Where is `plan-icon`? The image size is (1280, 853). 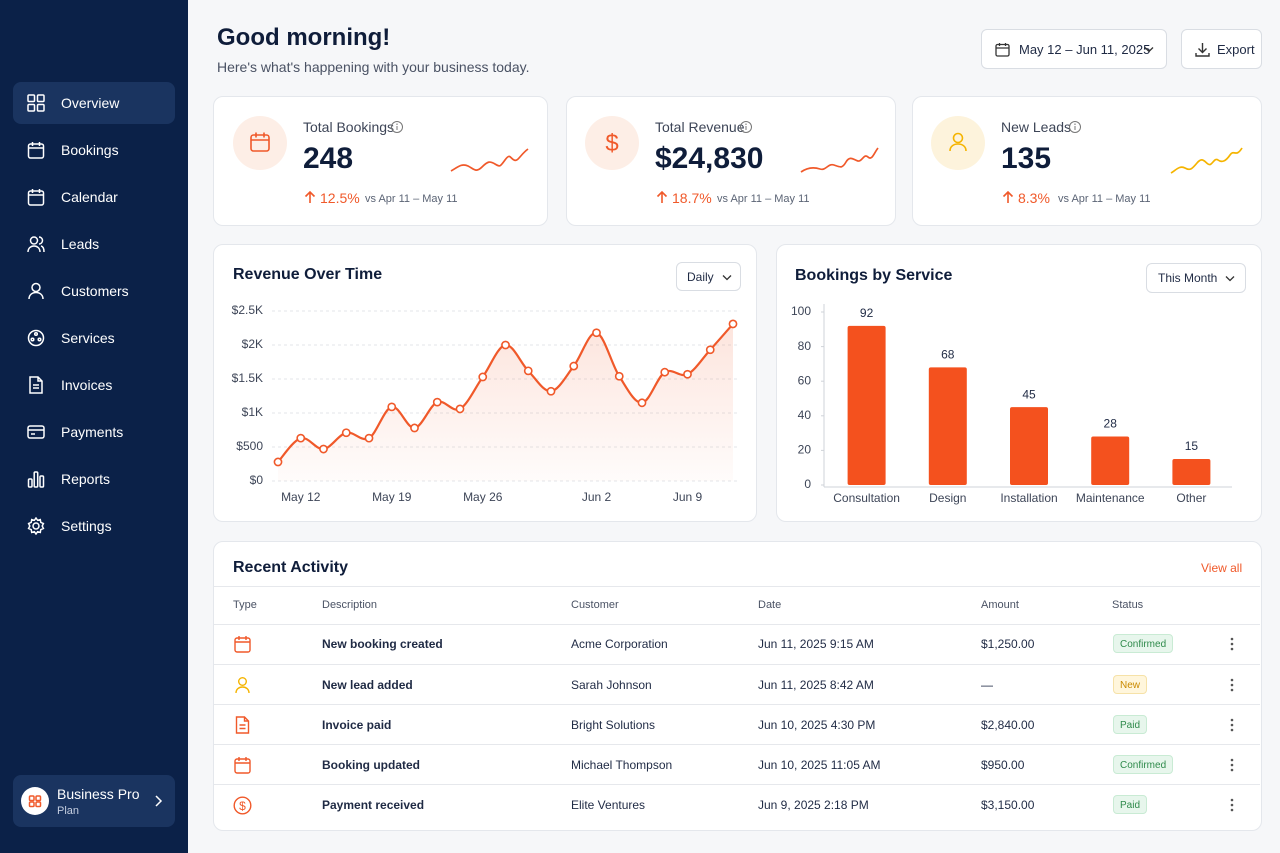
plan-icon is located at coordinates (35, 801).